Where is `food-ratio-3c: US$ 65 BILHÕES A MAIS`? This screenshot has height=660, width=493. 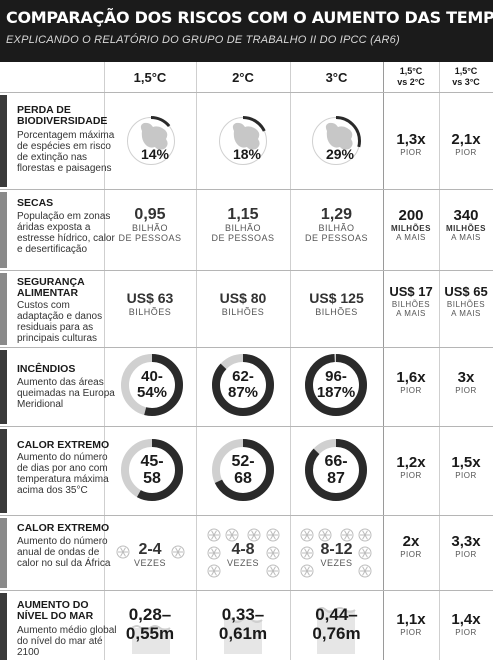
food-ratio-3c: US$ 65 BILHÕES A MAIS is located at coordinates (466, 301).